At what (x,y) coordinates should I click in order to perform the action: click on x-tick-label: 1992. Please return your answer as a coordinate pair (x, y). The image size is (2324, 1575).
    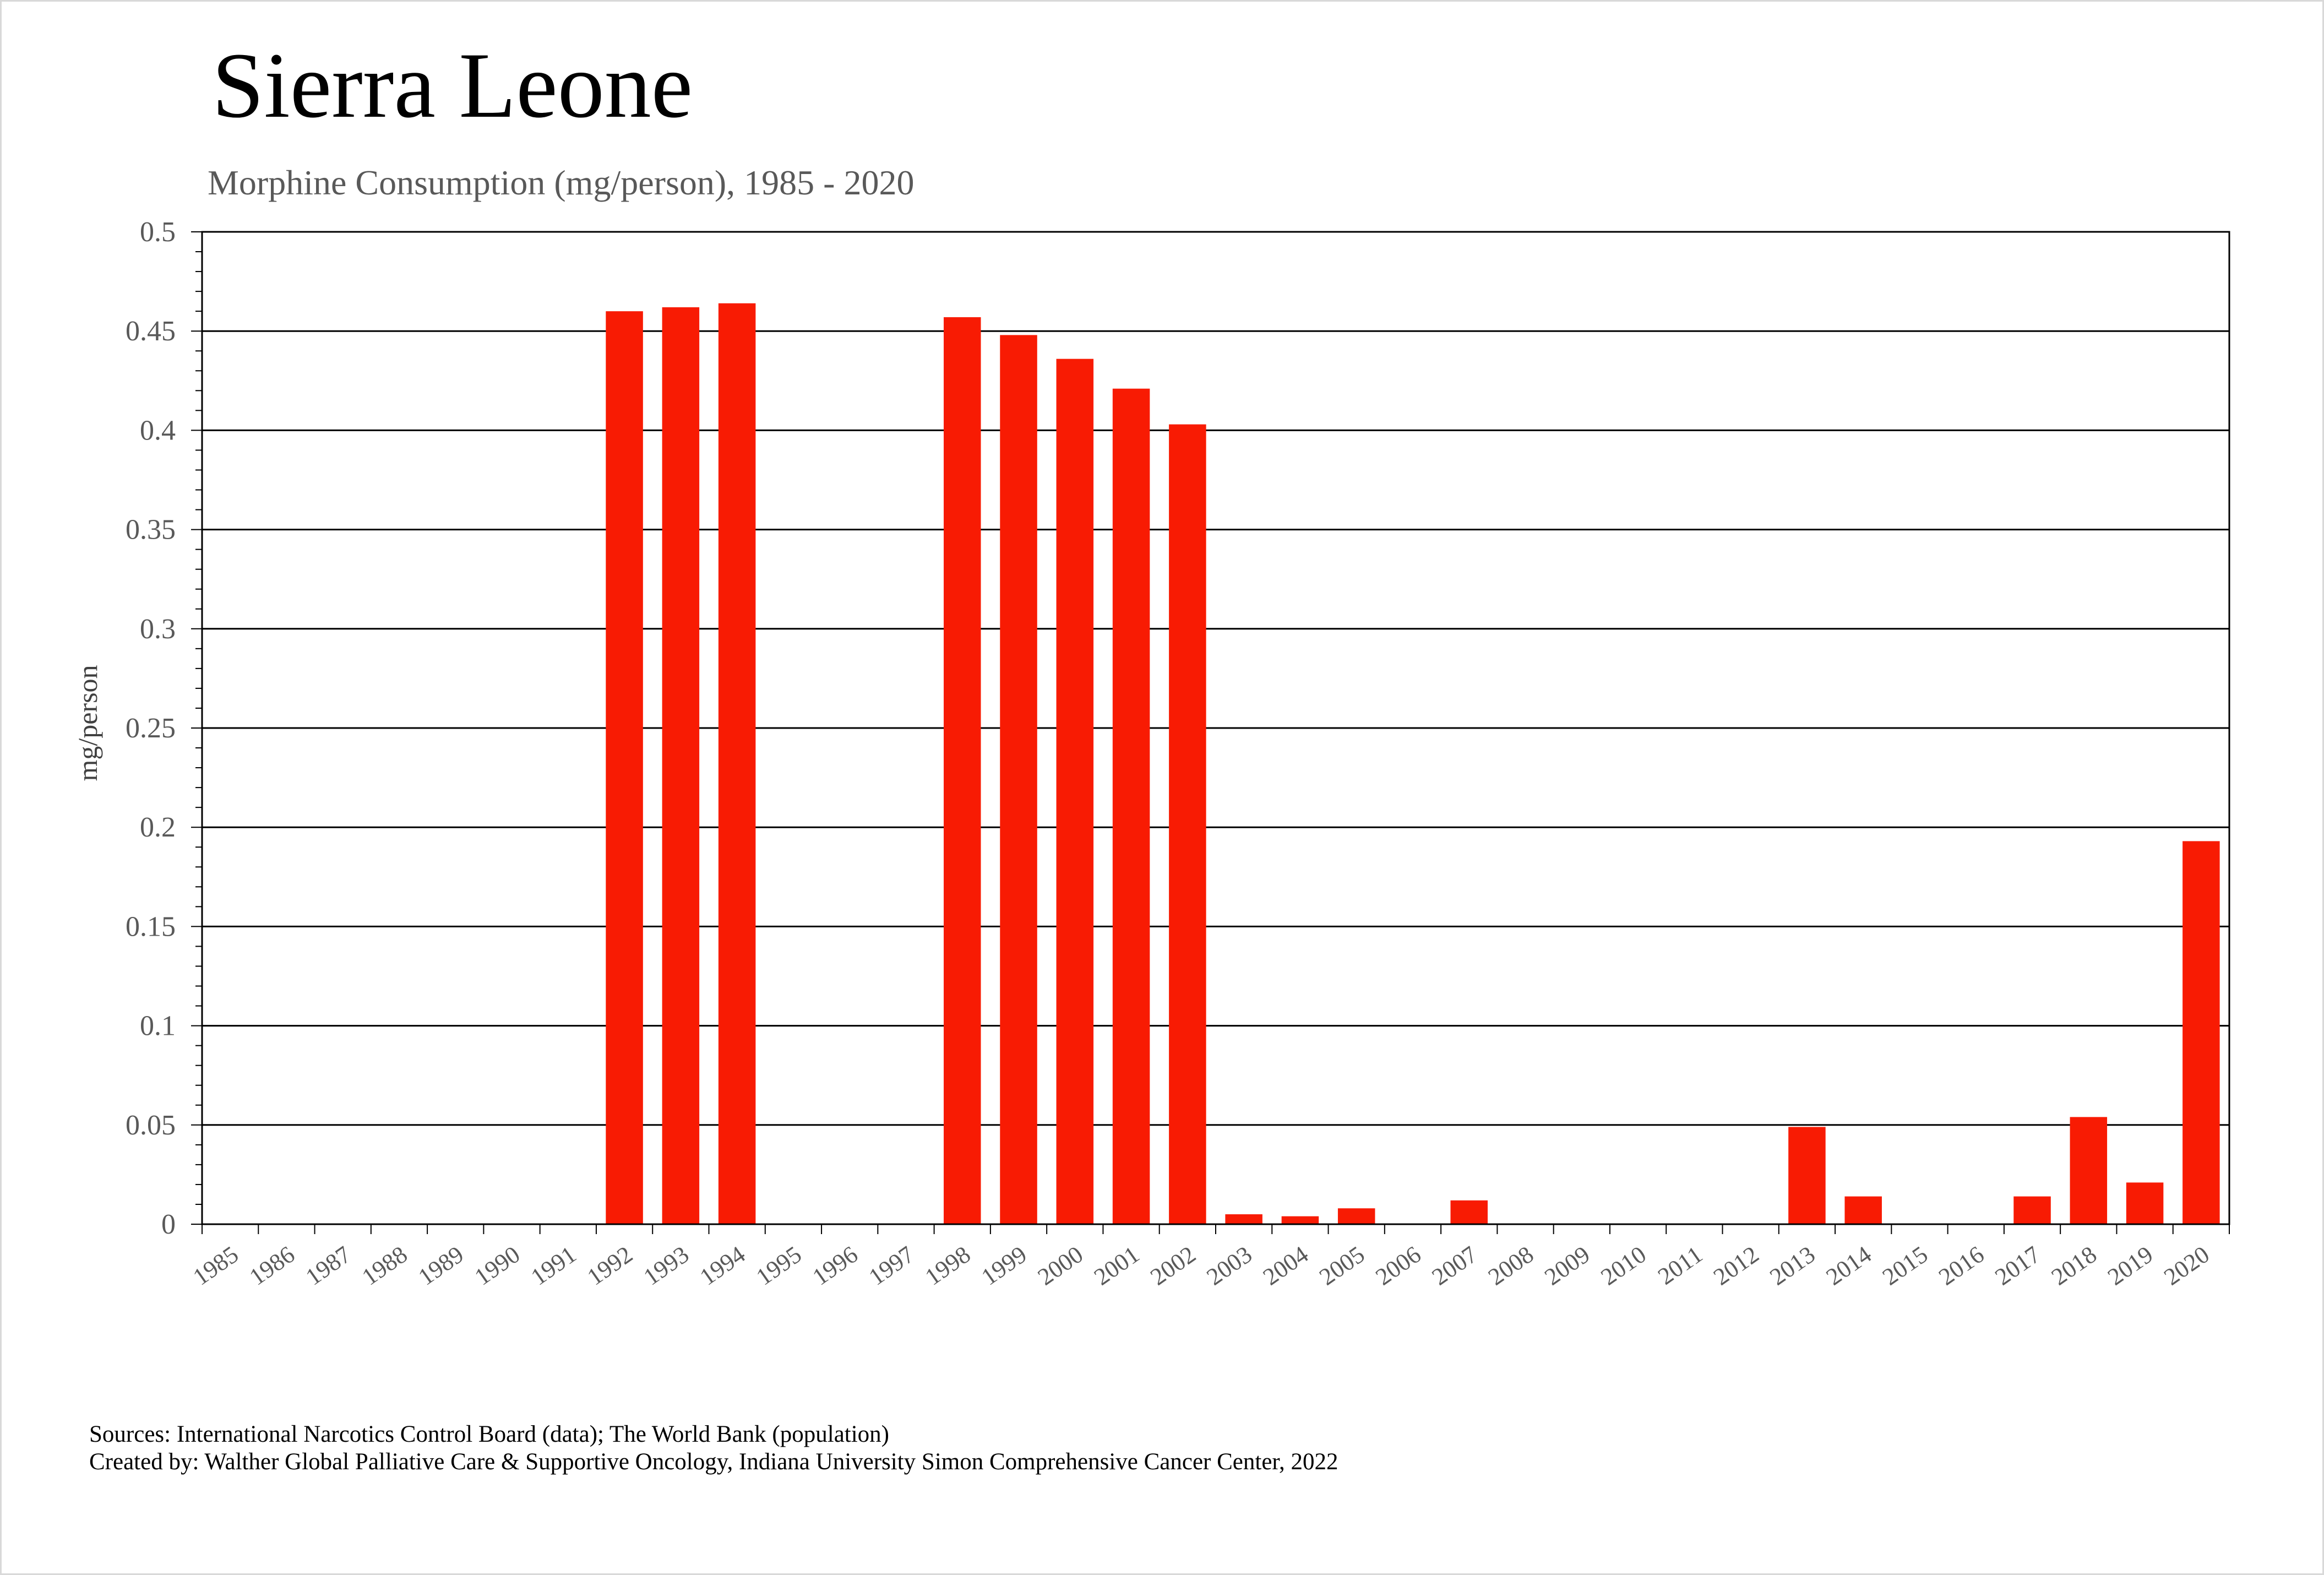
    Looking at the image, I should click on (610, 1266).